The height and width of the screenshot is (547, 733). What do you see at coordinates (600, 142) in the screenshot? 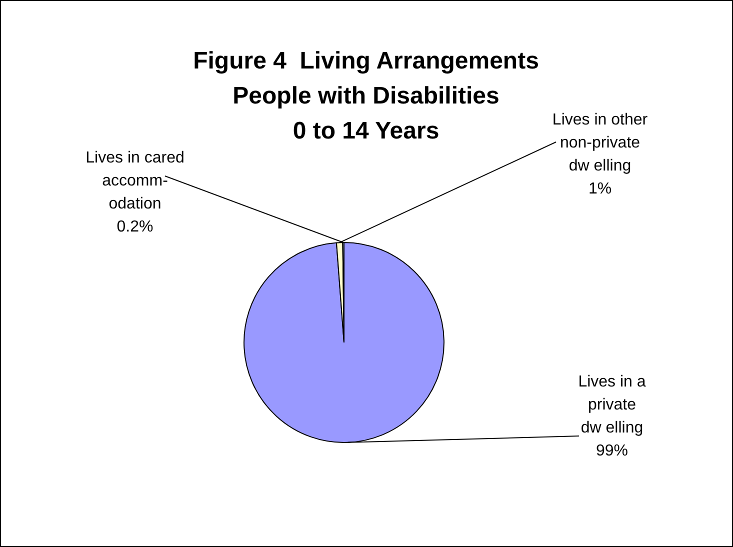
I see `slice-label: Lives in other non-private dw elling` at bounding box center [600, 142].